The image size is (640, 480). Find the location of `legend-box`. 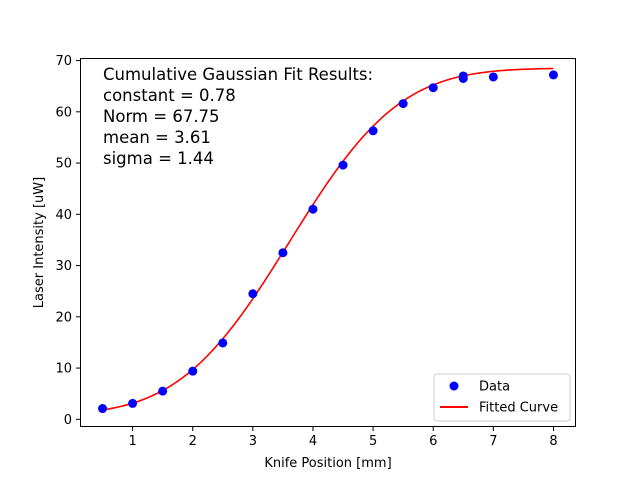

legend-box is located at coordinates (502, 397).